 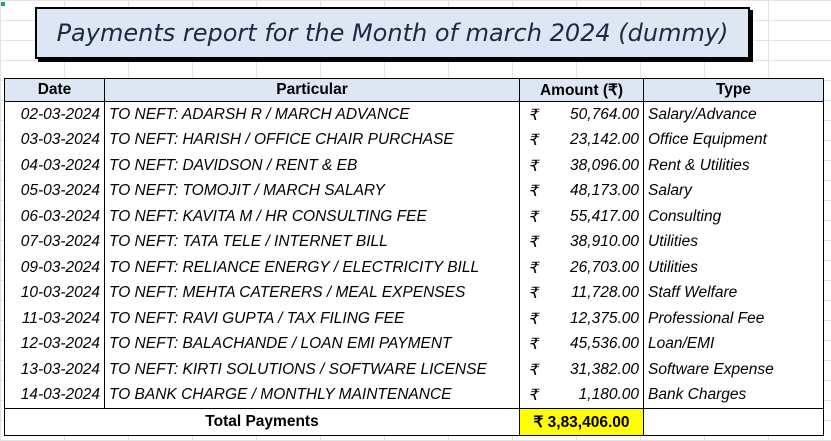 I want to click on type-cell: Professional Fee, so click(x=733, y=319).